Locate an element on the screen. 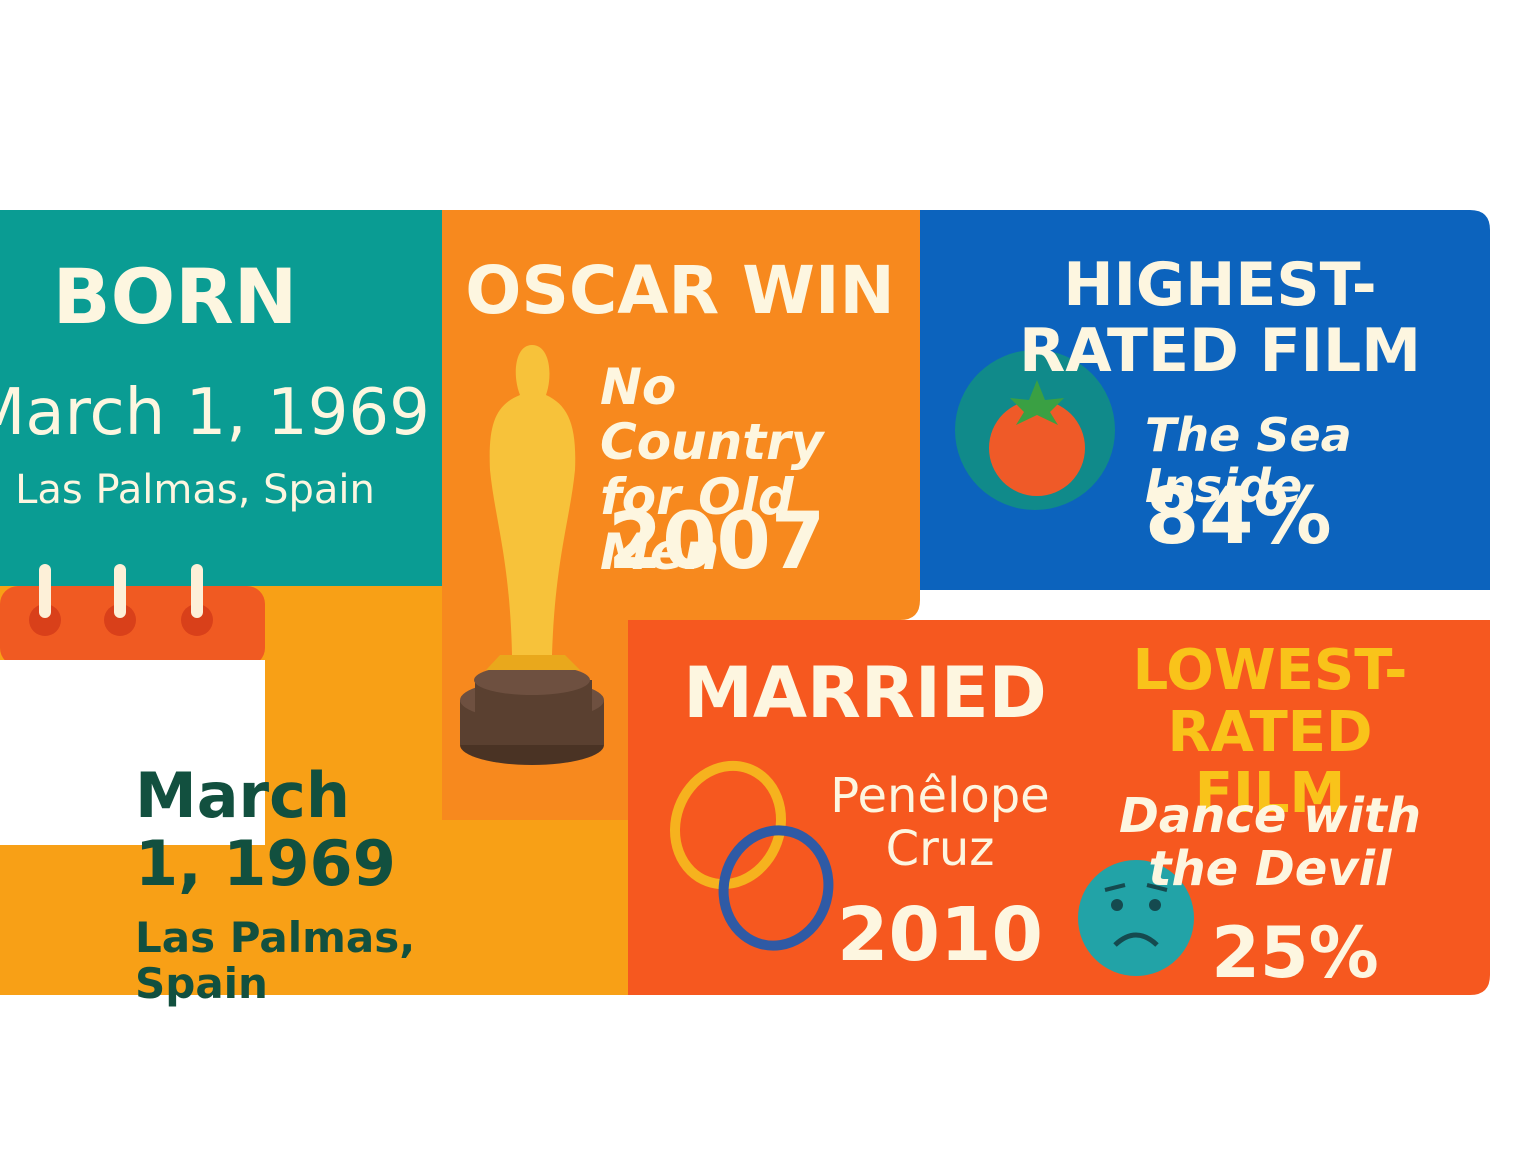  married-year: 2010 is located at coordinates (940, 935).